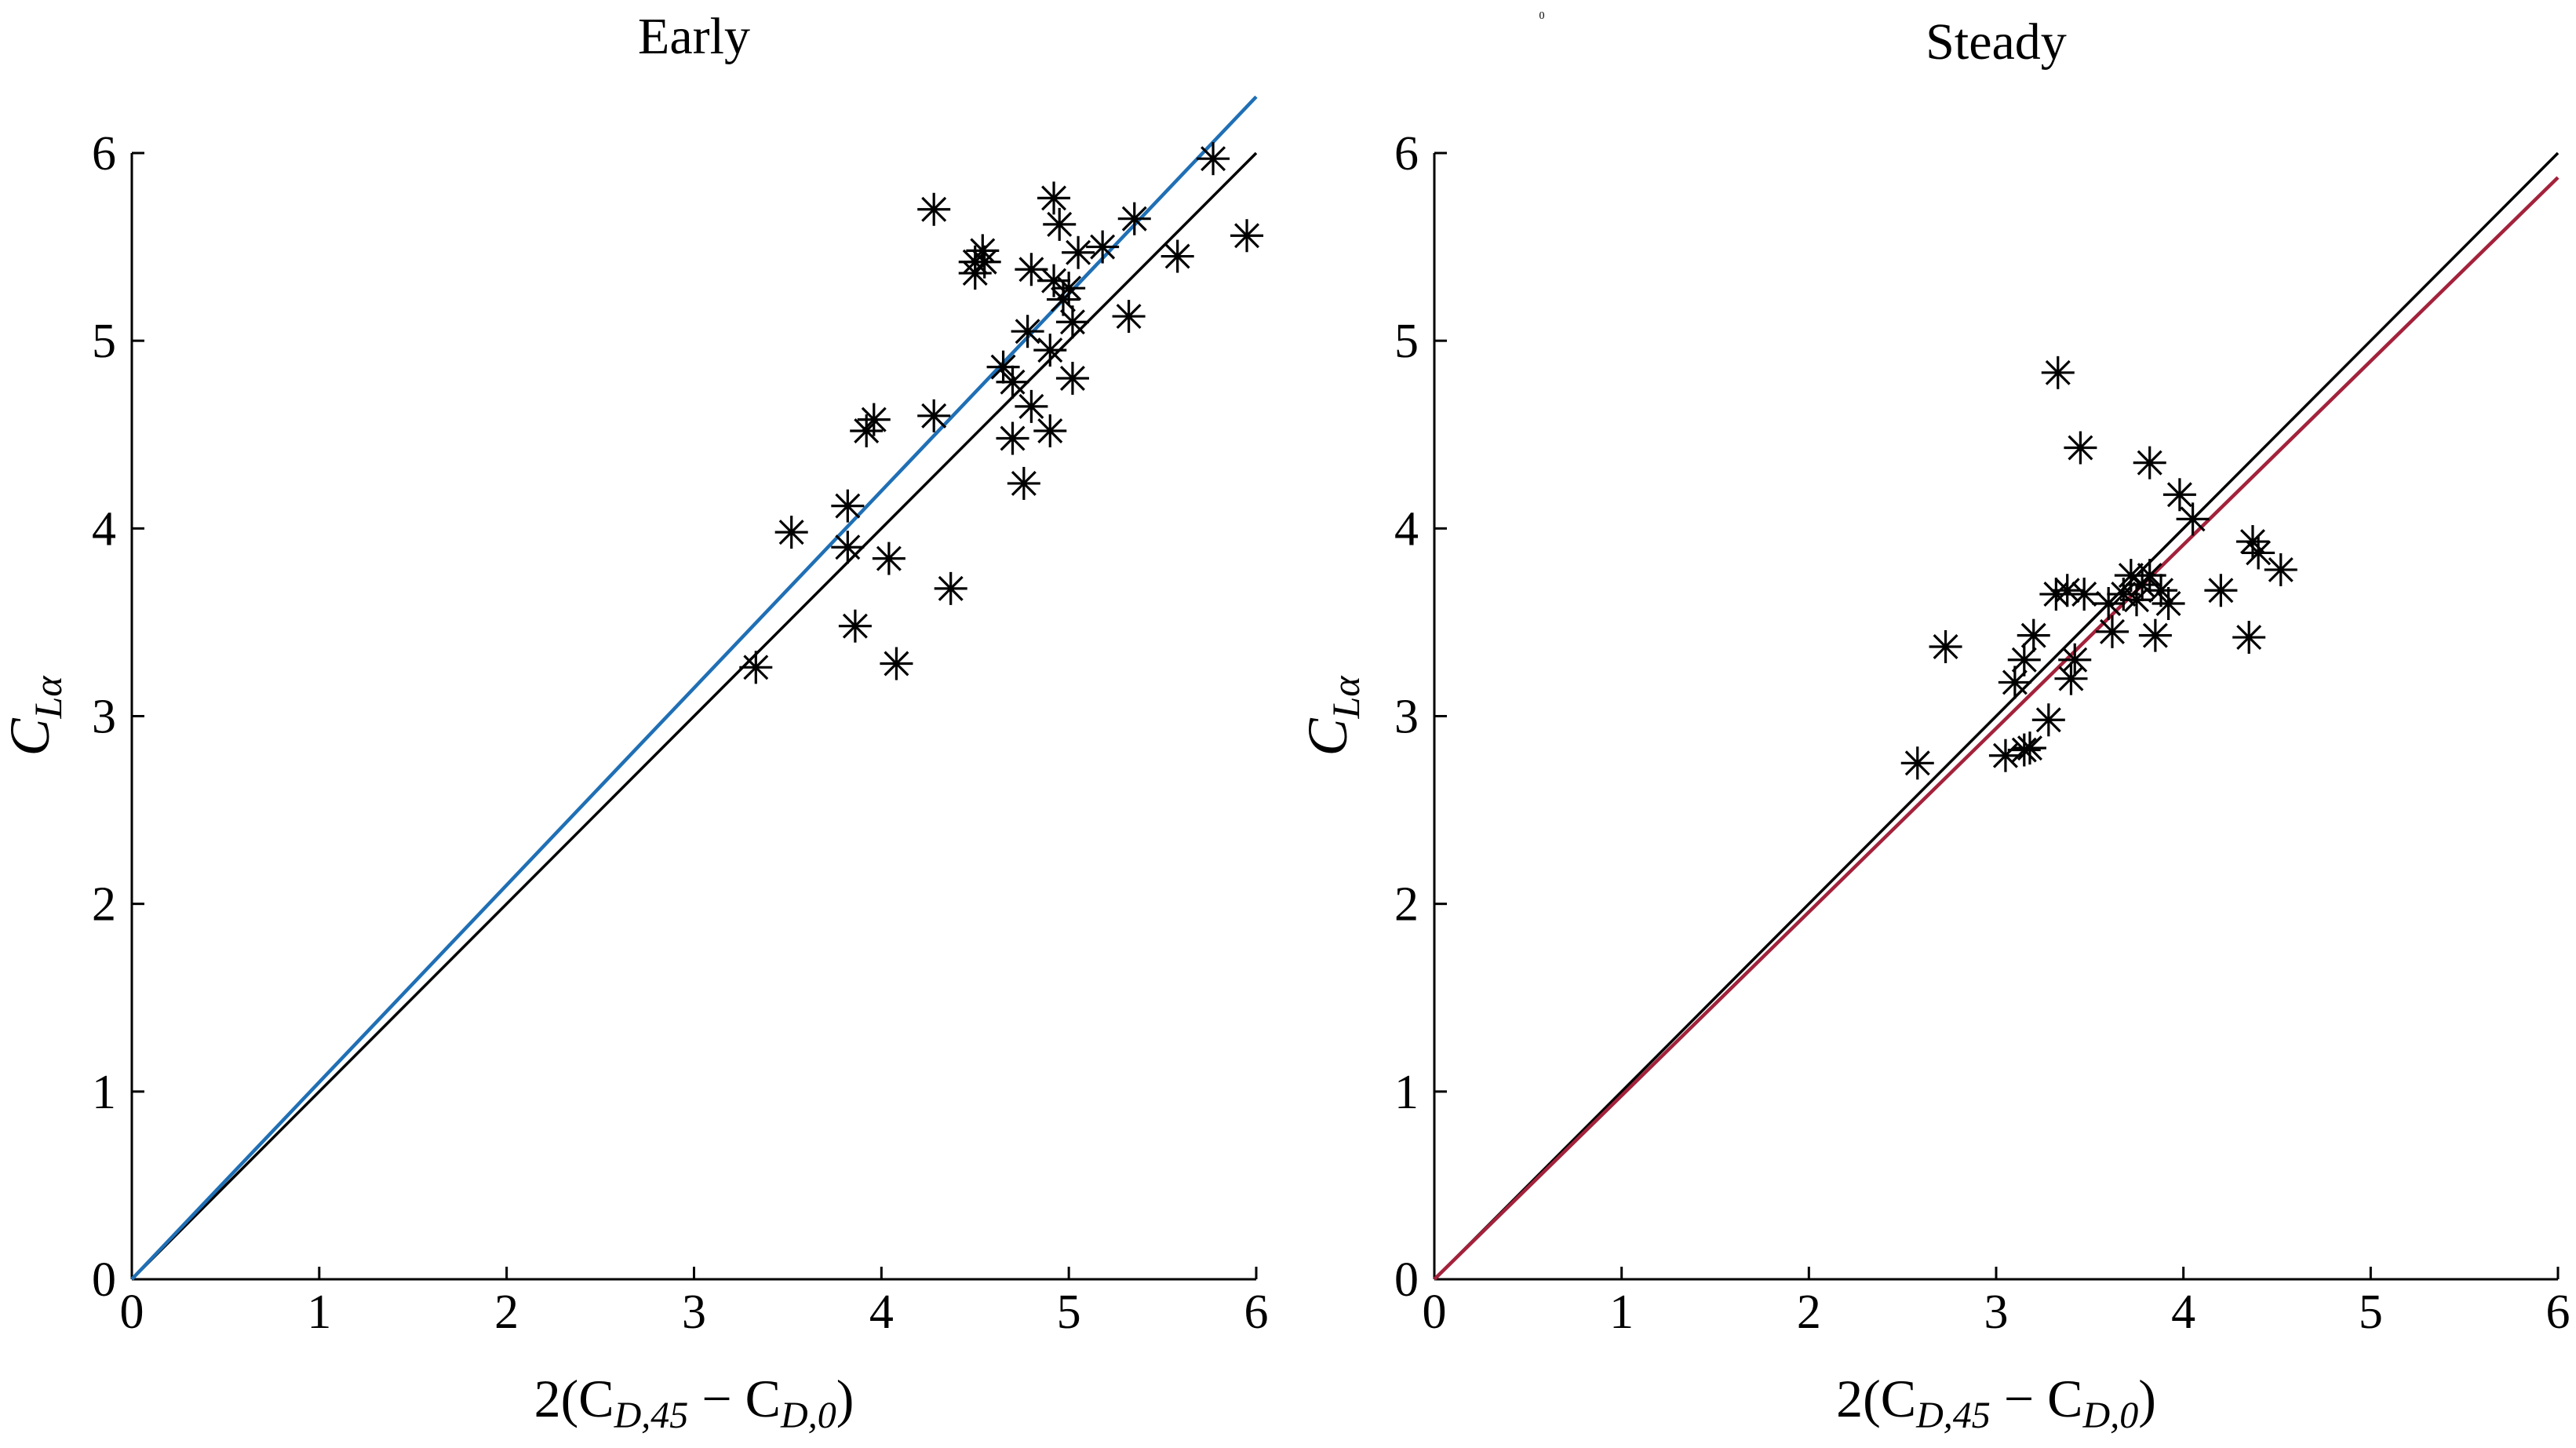 This screenshot has width=2576, height=1448. What do you see at coordinates (1406, 1280) in the screenshot?
I see `y-tick-label-steady: 0` at bounding box center [1406, 1280].